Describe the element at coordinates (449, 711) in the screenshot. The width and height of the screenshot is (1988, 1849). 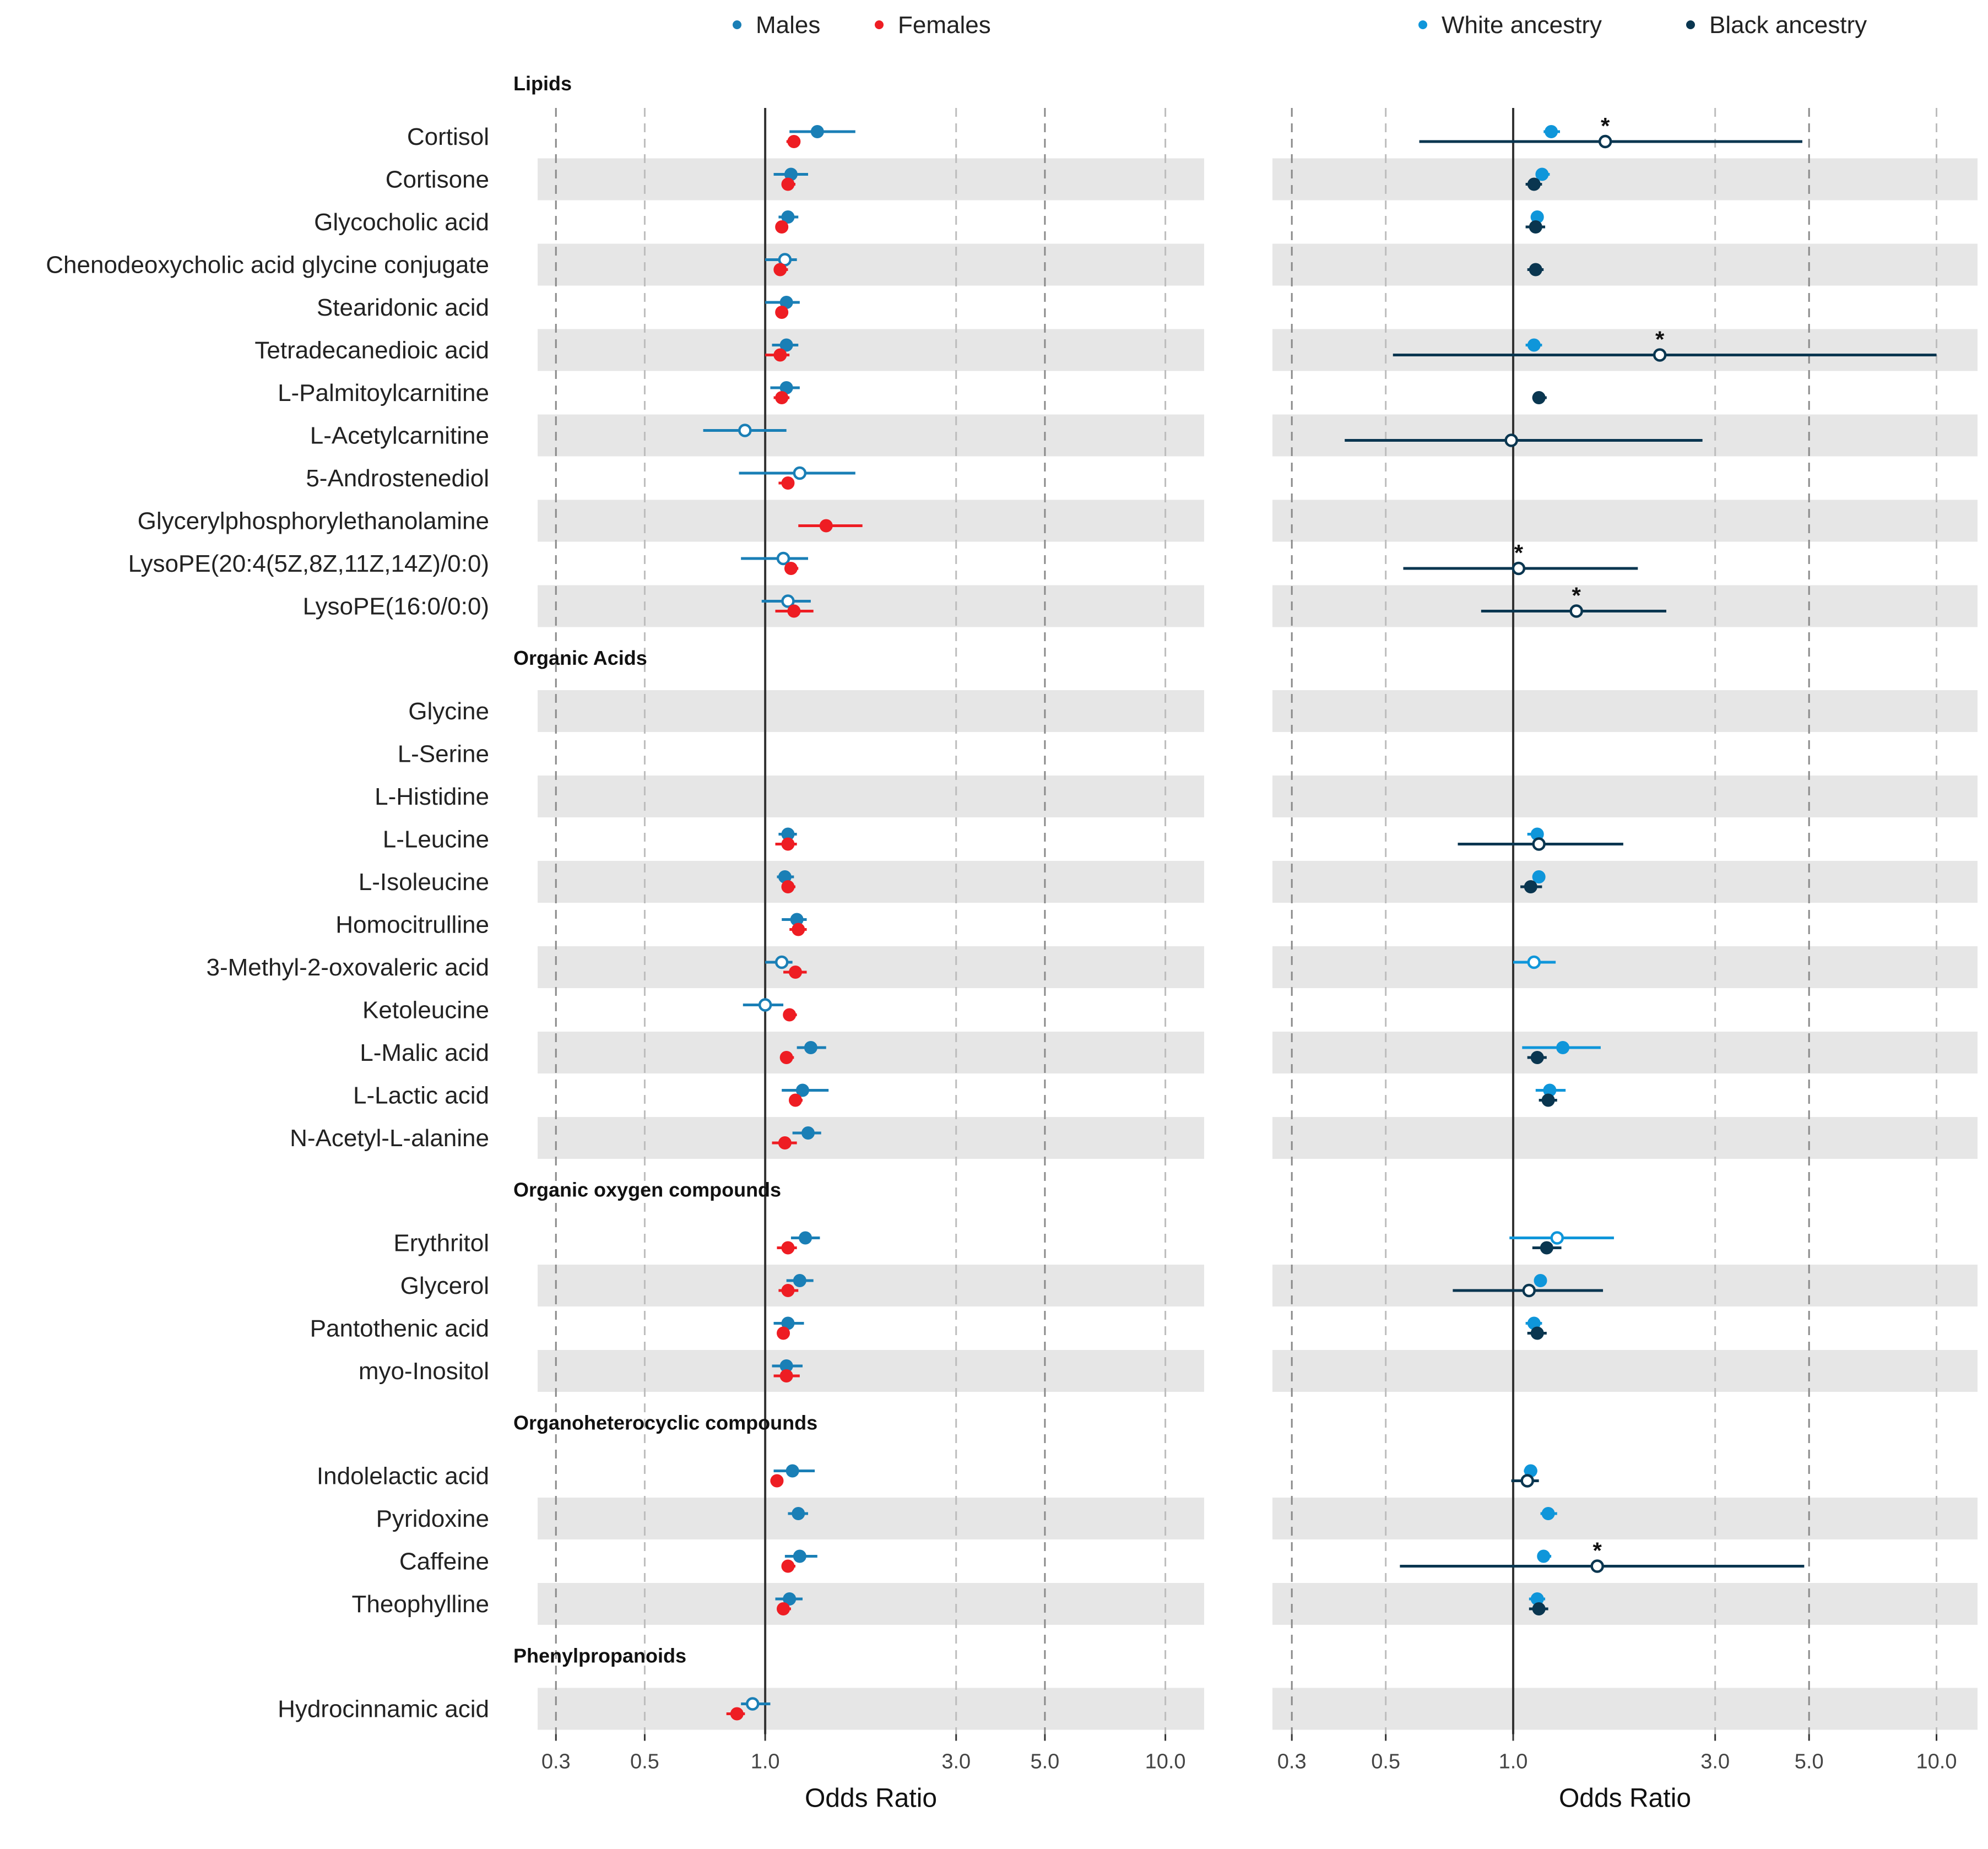
I see `row-label-glycine: Glycine` at that location.